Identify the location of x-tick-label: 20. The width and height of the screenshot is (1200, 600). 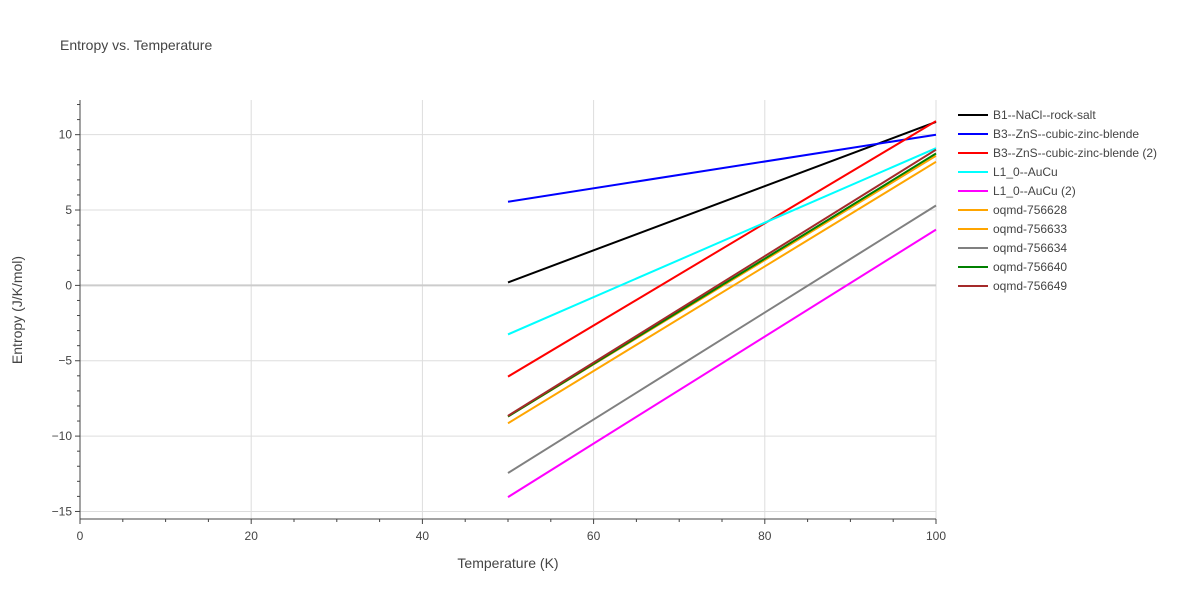
(252, 536).